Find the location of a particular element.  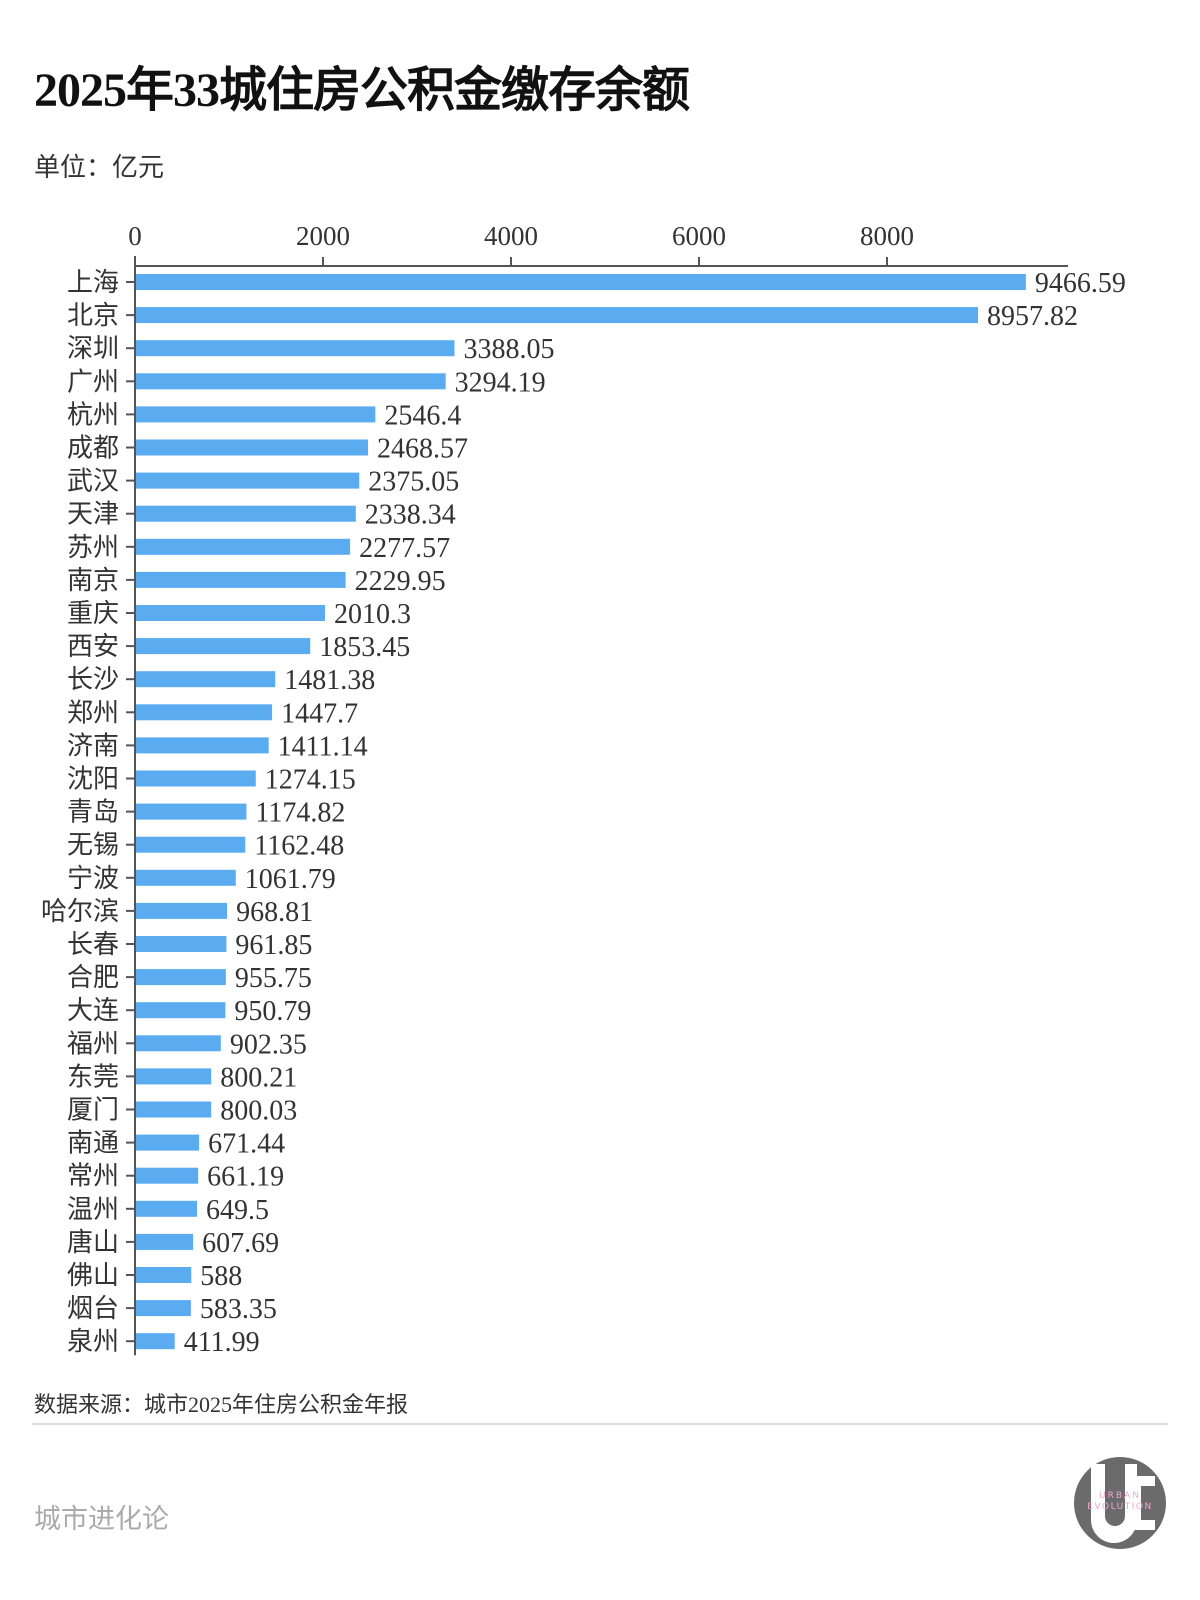

bar-哈尔滨 is located at coordinates (182, 910).